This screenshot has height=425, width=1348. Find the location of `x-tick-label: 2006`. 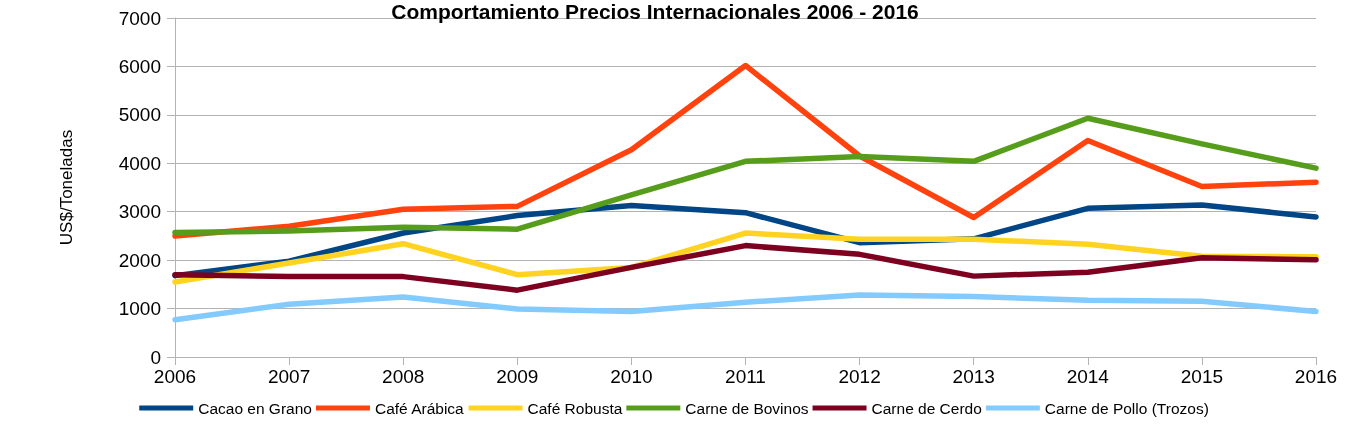

x-tick-label: 2006 is located at coordinates (175, 376).